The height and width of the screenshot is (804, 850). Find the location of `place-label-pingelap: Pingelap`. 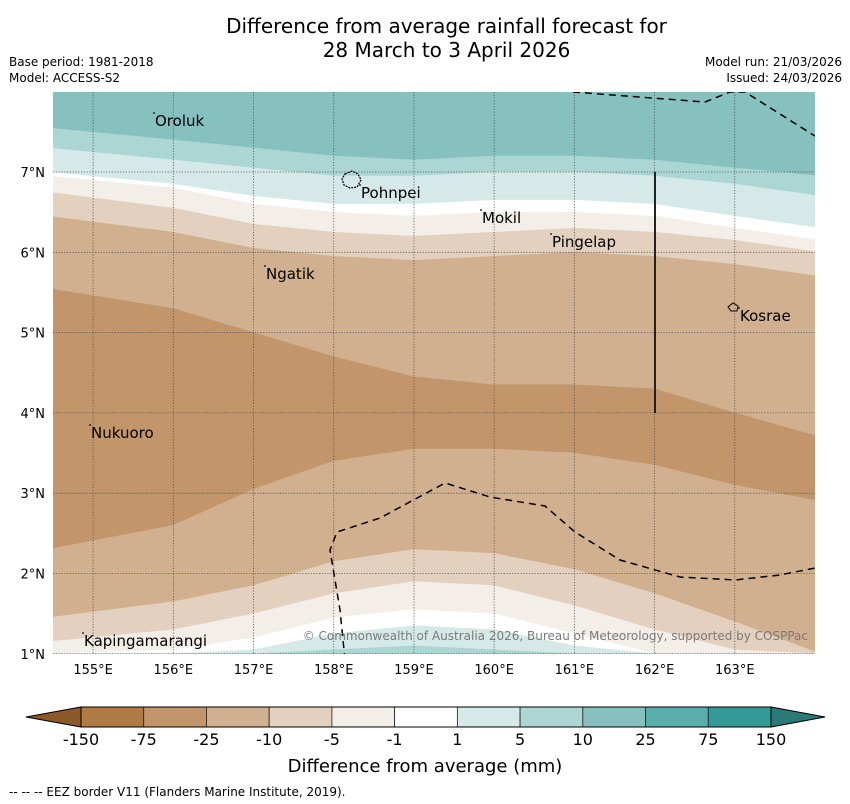

place-label-pingelap: Pingelap is located at coordinates (584, 242).